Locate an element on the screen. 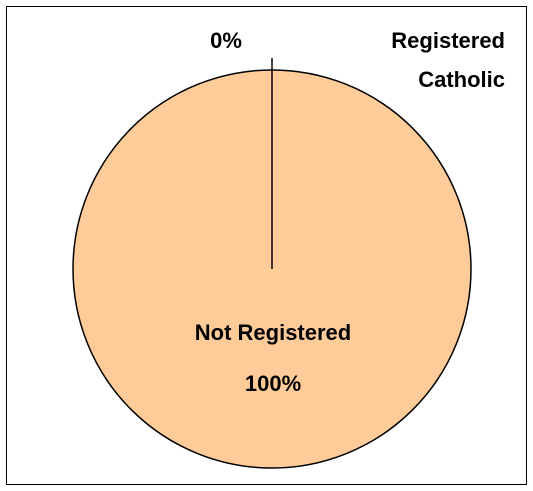  slice-label-not-registered: Not Registered is located at coordinates (273, 332).